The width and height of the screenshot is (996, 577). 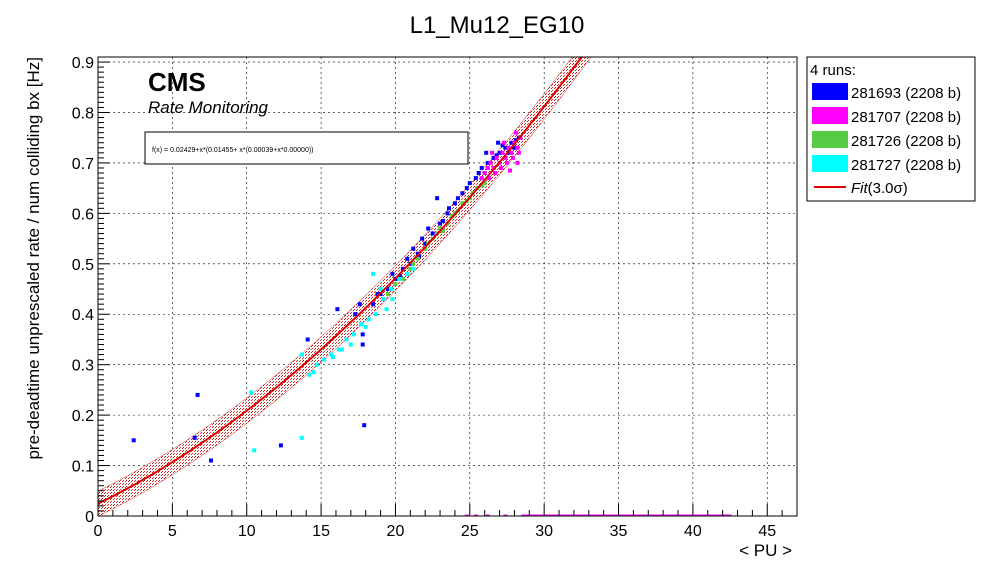 I want to click on x-tick-label: 25, so click(x=470, y=531).